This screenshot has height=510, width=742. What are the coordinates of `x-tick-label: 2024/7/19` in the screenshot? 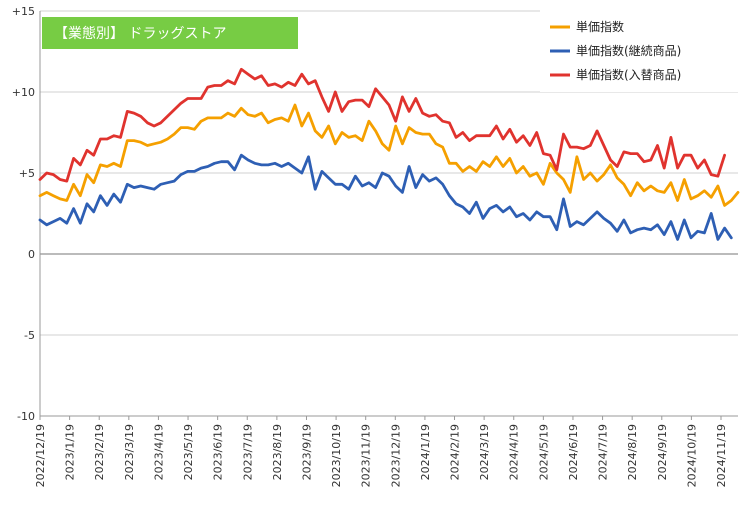 It's located at (603, 452).